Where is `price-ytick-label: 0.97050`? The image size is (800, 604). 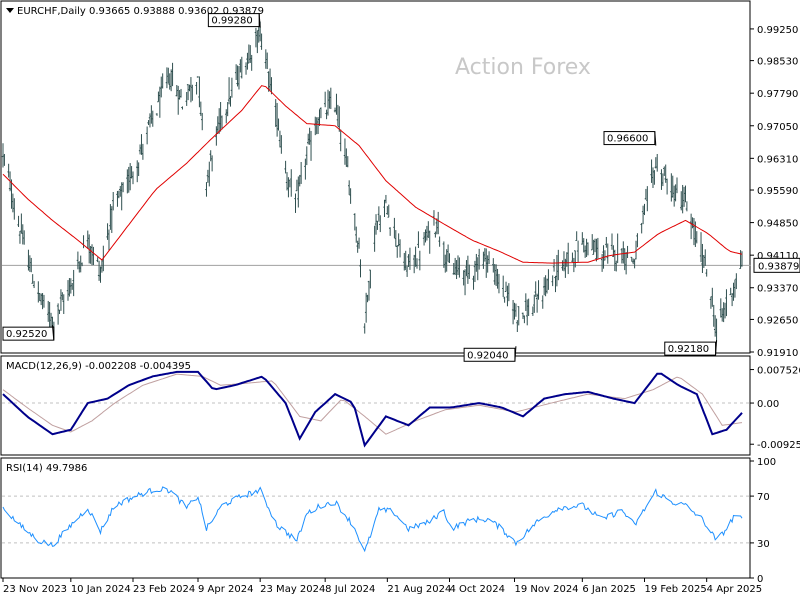 price-ytick-label: 0.97050 is located at coordinates (777, 127).